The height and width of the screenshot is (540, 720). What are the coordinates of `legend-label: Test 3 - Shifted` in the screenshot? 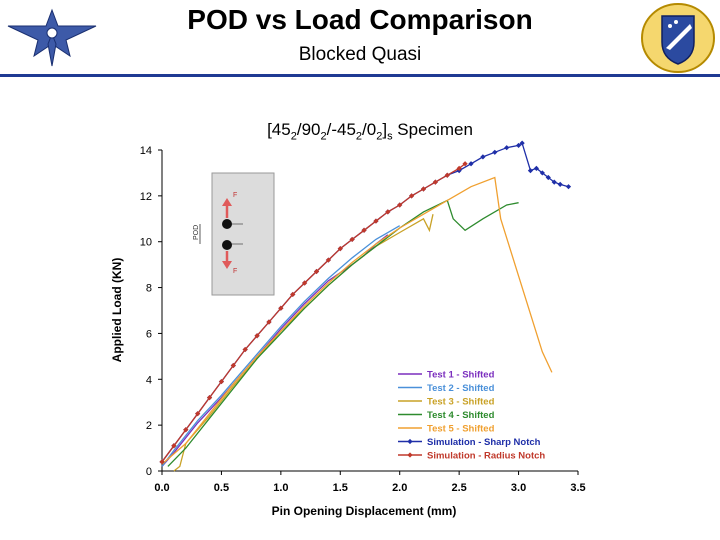 It's located at (461, 402).